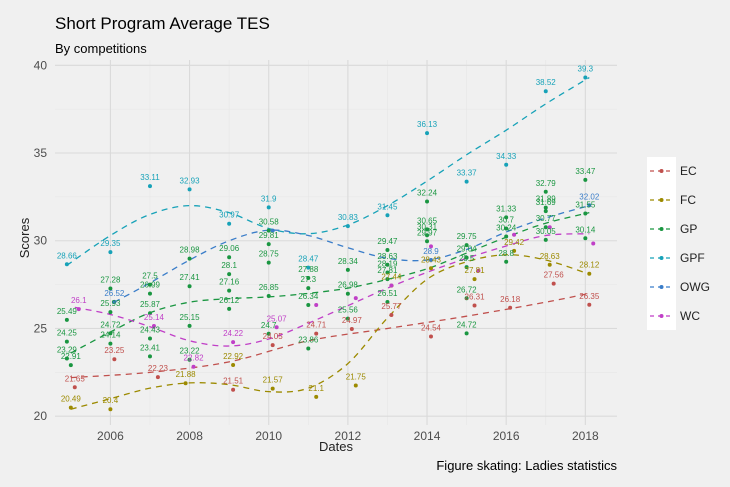 The width and height of the screenshot is (730, 487). Describe the element at coordinates (506, 208) in the screenshot. I see `point-label-gp: 31.33` at that location.